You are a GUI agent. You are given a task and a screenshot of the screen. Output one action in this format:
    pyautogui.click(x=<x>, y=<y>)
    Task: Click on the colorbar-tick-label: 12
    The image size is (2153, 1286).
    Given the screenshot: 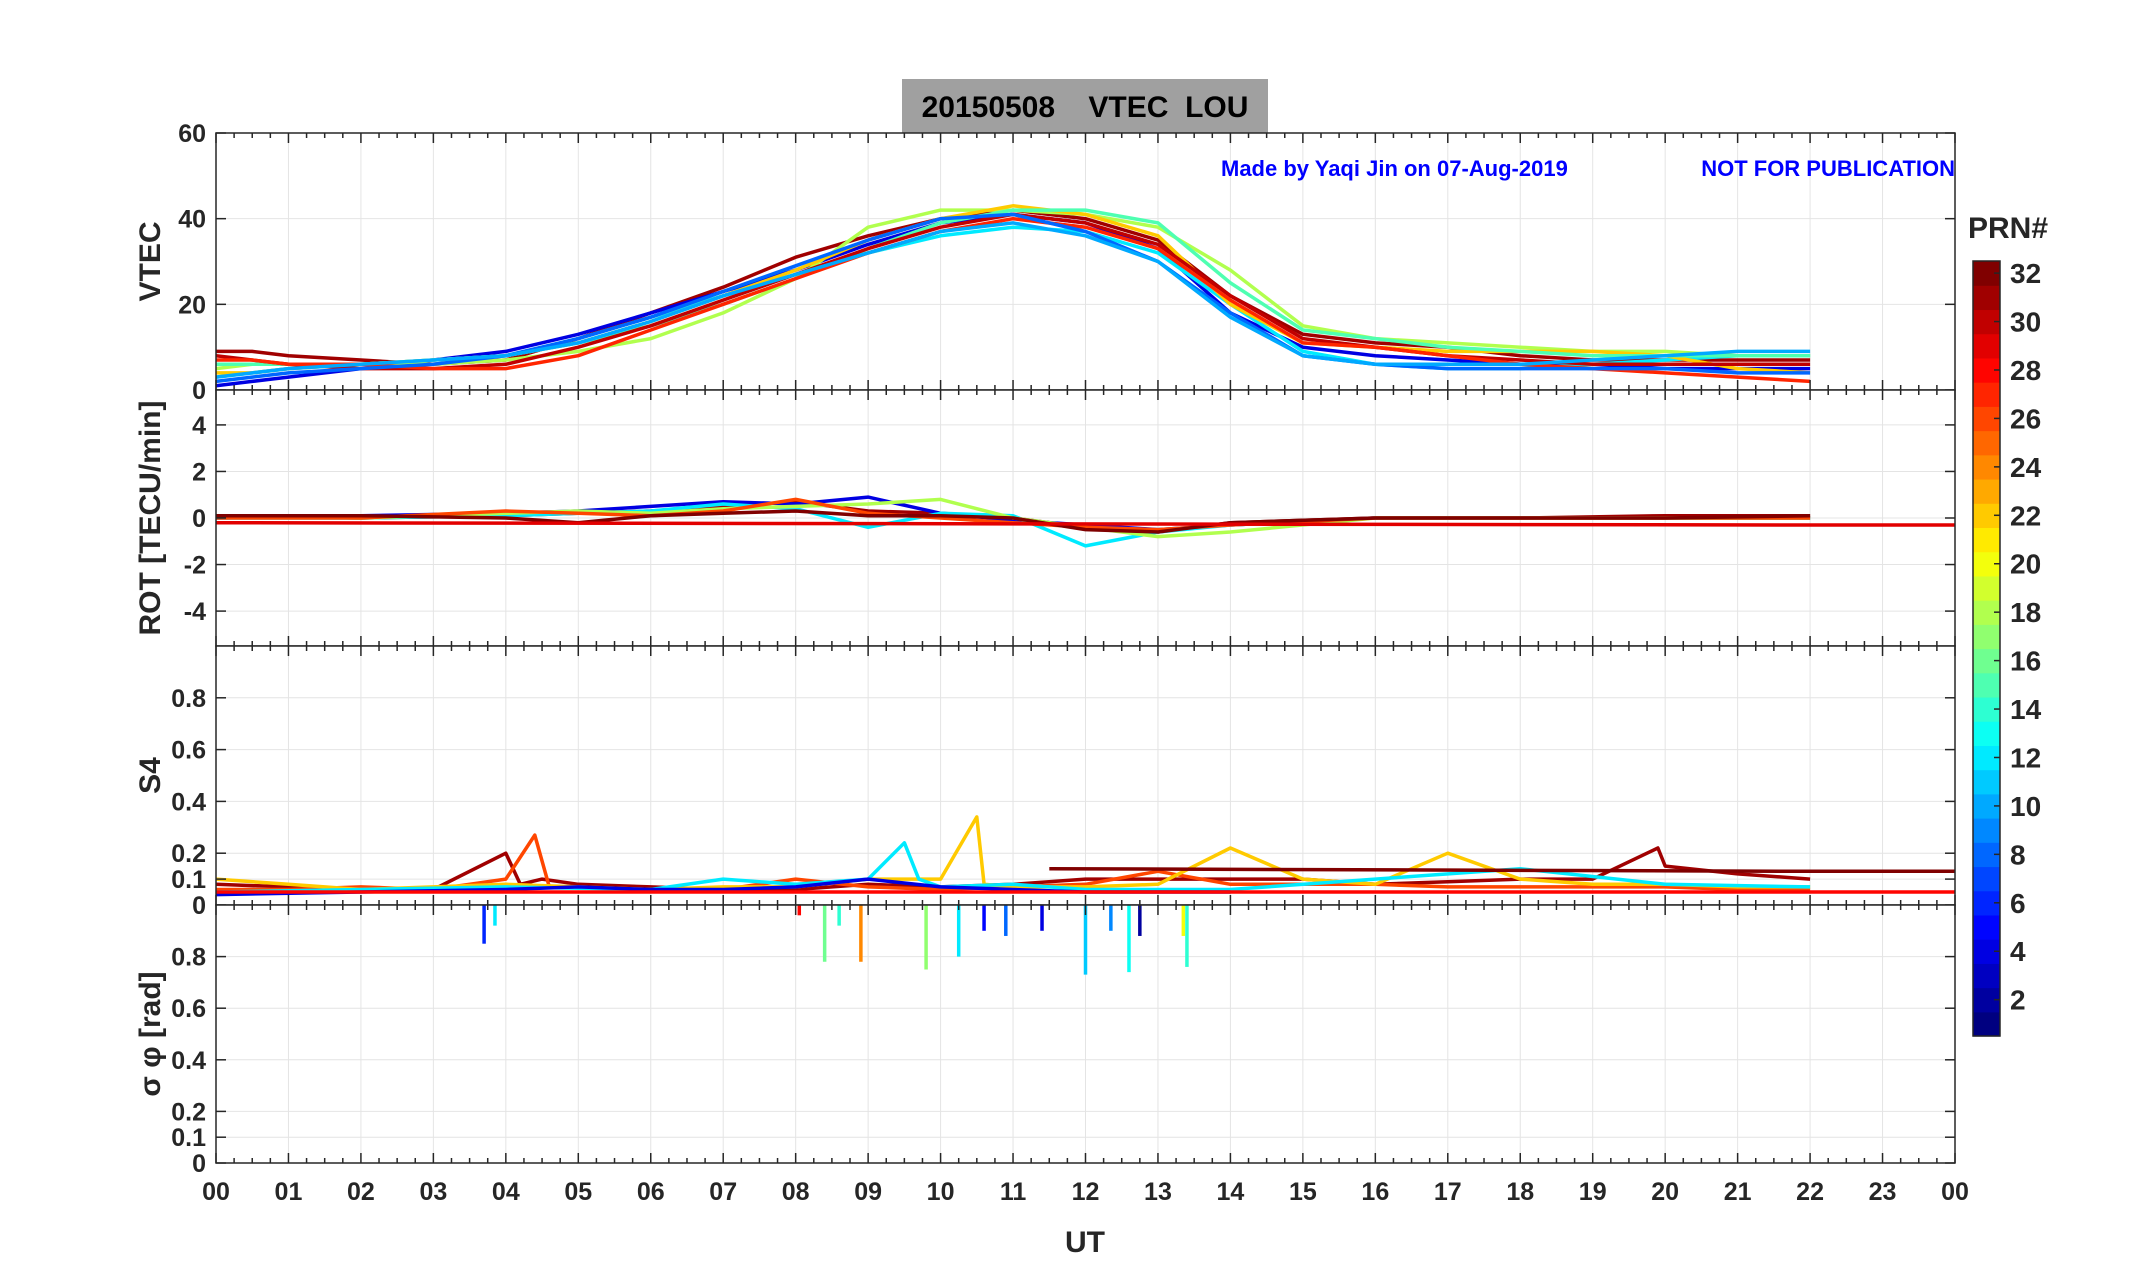 What is the action you would take?
    pyautogui.click(x=2025, y=757)
    